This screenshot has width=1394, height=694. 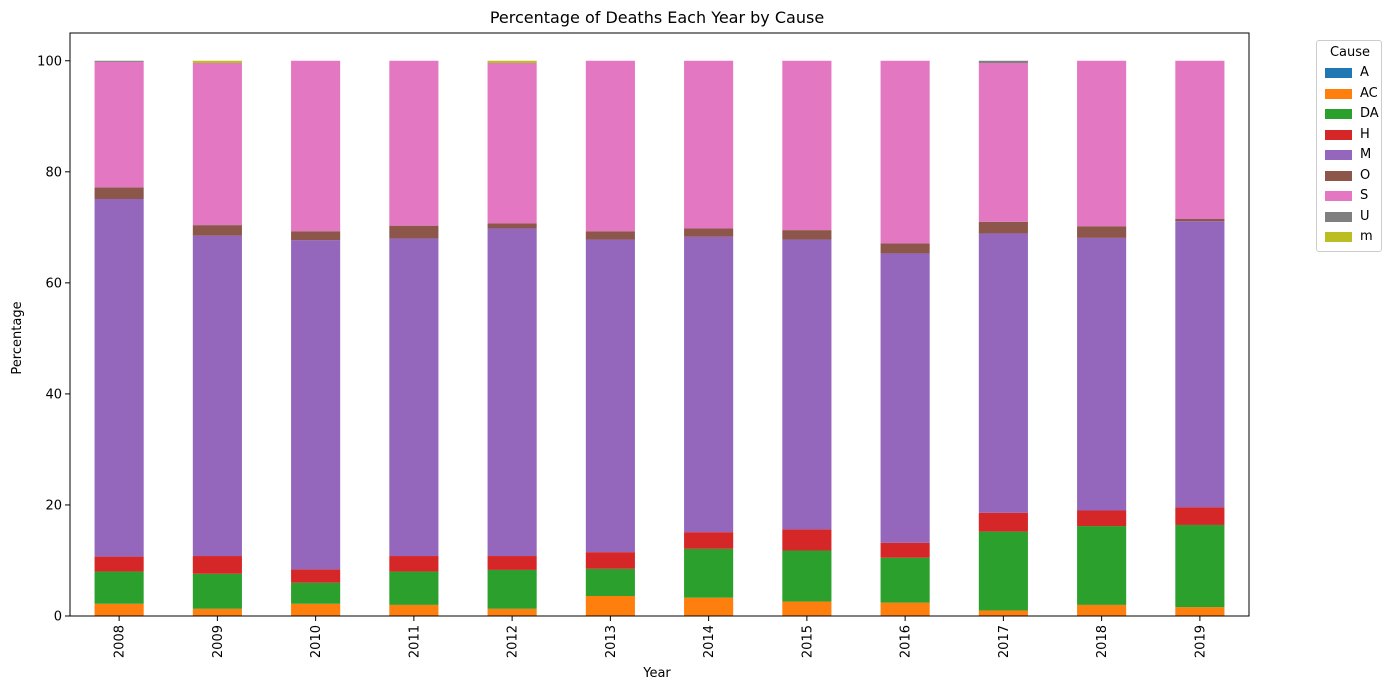 What do you see at coordinates (512, 612) in the screenshot?
I see `bar-segment-2012-AC` at bounding box center [512, 612].